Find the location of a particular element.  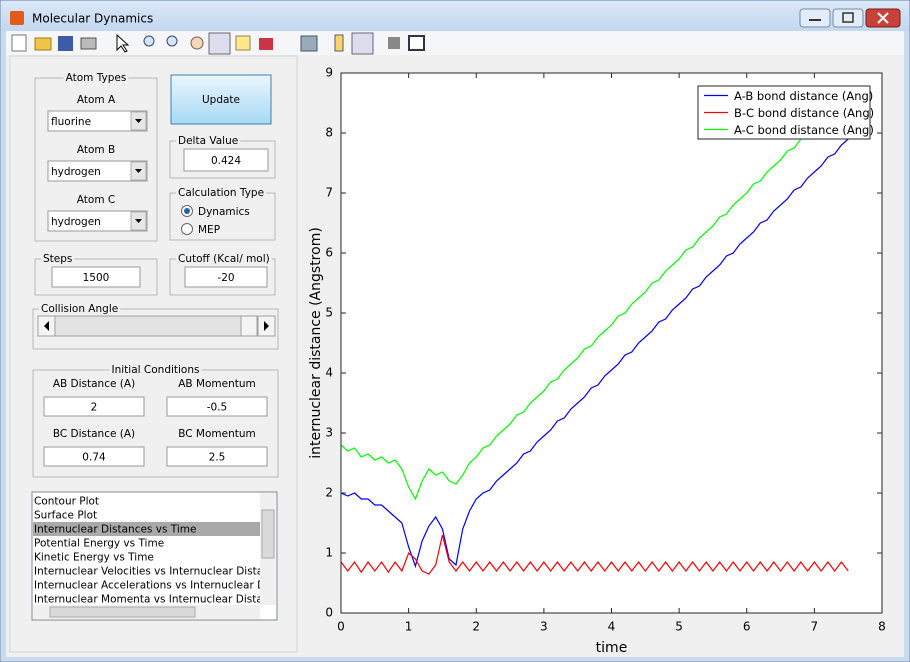

group-title: Calculation Type is located at coordinates (221, 193).